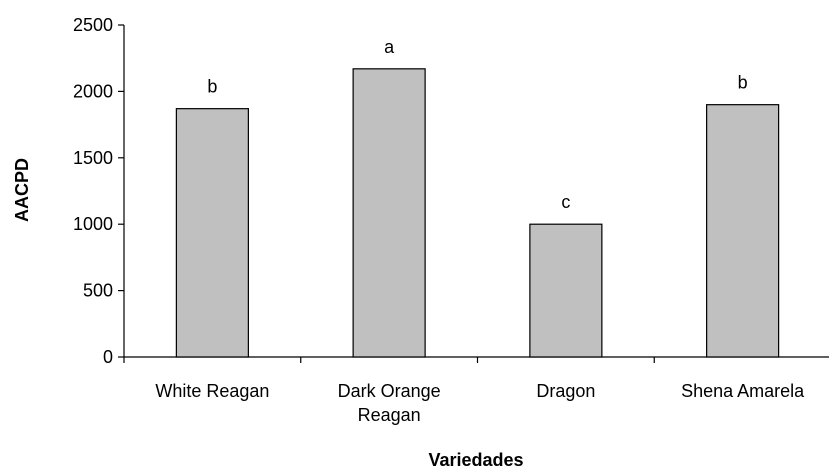 Image resolution: width=829 pixels, height=470 pixels. Describe the element at coordinates (743, 391) in the screenshot. I see `x-tick-label: Shena Amarela` at that location.